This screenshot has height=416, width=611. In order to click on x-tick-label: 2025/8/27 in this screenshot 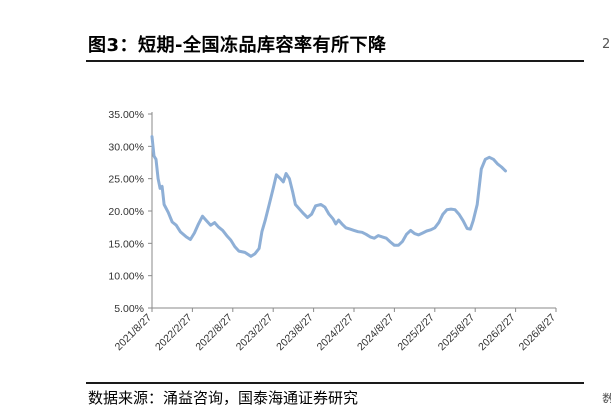, I will do `click(457, 333)`.